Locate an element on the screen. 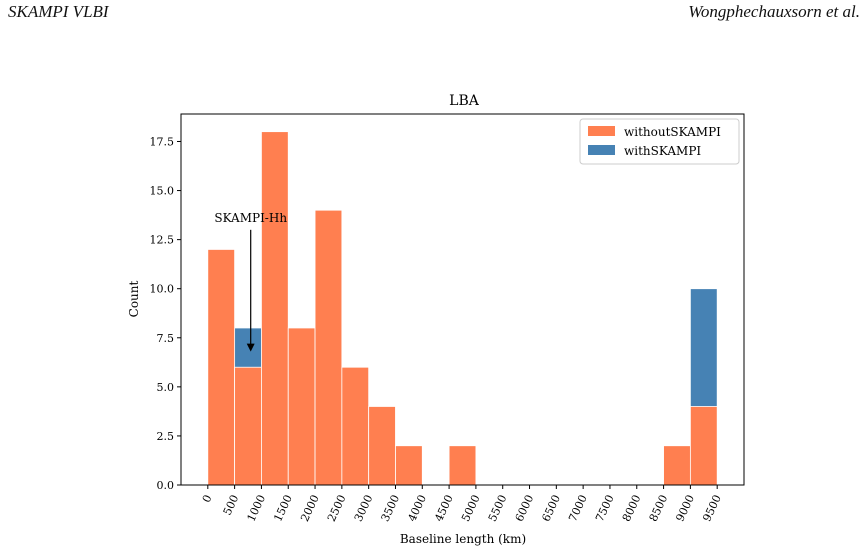  x-tick-label: 1000 is located at coordinates (257, 508).